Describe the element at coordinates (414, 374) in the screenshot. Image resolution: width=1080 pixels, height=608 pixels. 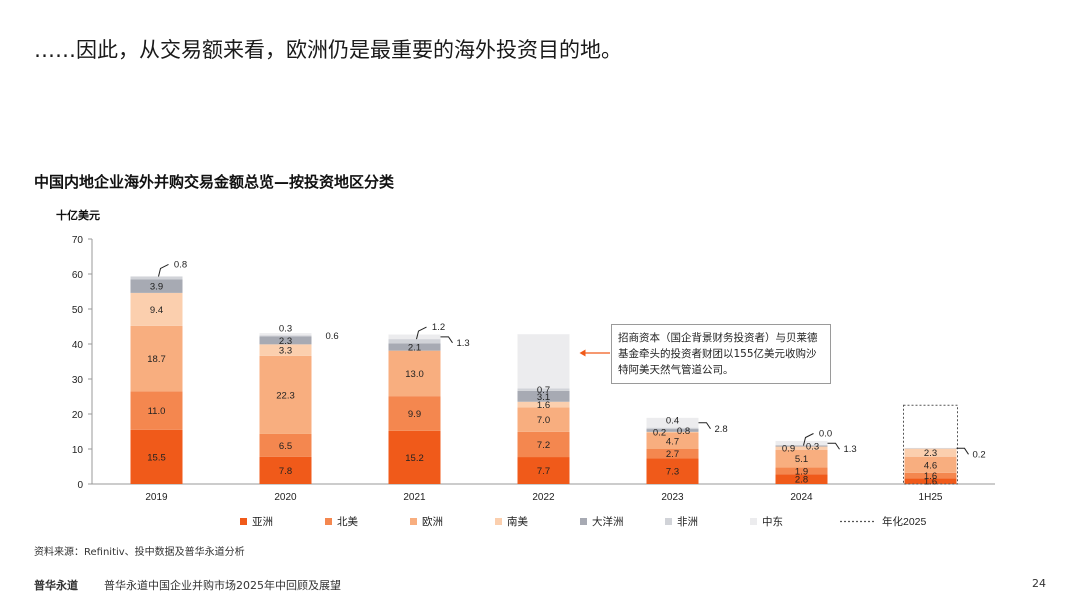
I see `data-label: 13.0` at that location.